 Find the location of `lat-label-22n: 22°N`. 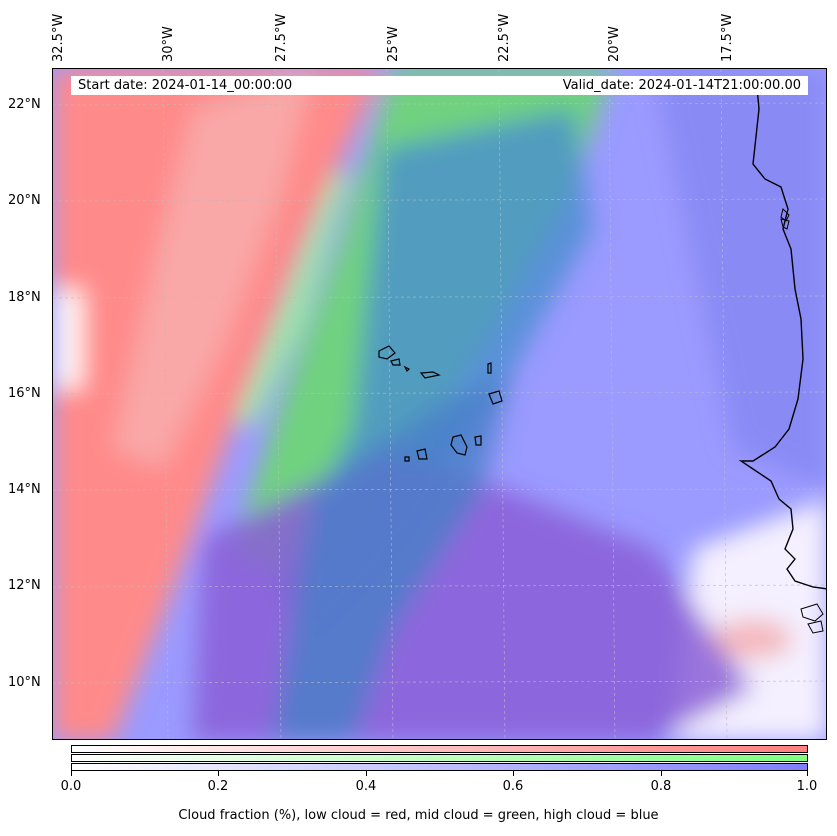

lat-label-22n: 22°N is located at coordinates (24, 104).